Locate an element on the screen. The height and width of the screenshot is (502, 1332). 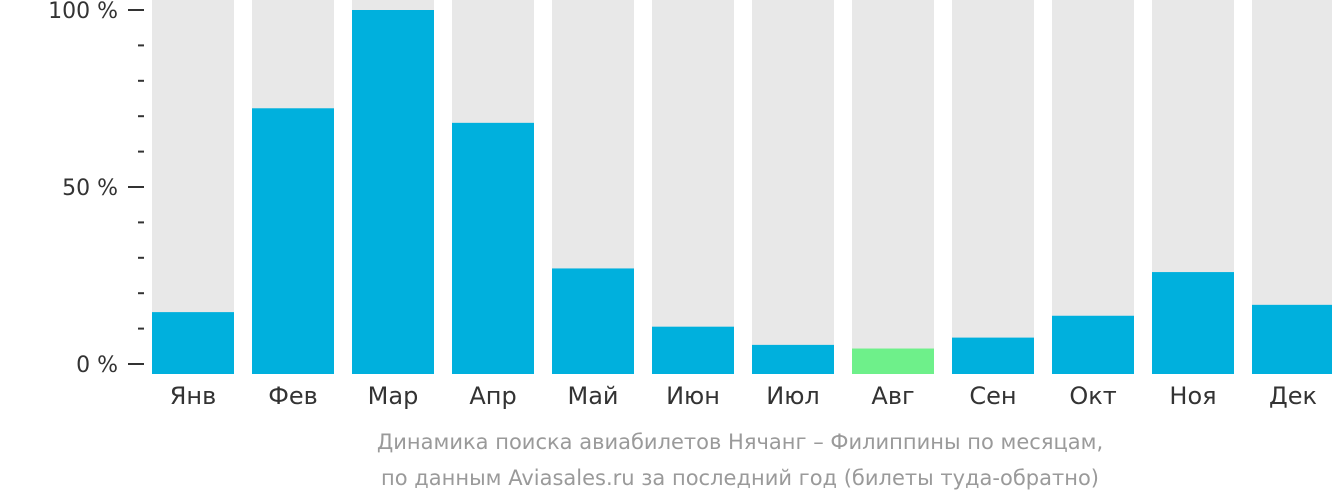
x-tick-label: Апр is located at coordinates (492, 396).